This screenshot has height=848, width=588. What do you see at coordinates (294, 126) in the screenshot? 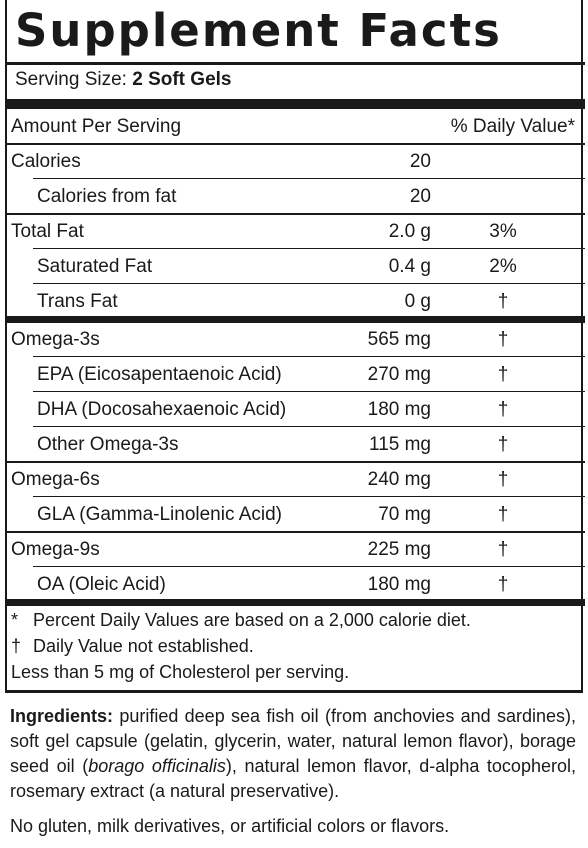
I see `header-row: Amount Per Serving % Daily Value*` at bounding box center [294, 126].